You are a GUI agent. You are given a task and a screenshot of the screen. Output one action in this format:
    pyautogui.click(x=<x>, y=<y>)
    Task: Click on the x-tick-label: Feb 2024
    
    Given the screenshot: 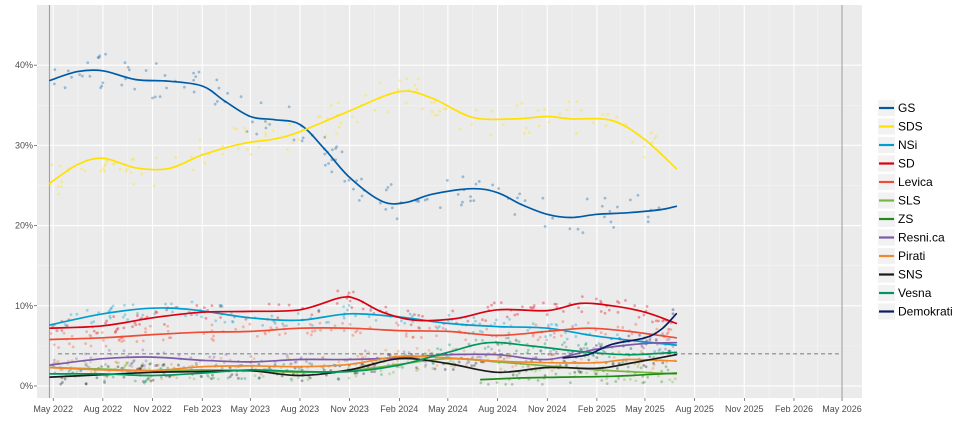 What is the action you would take?
    pyautogui.click(x=399, y=409)
    